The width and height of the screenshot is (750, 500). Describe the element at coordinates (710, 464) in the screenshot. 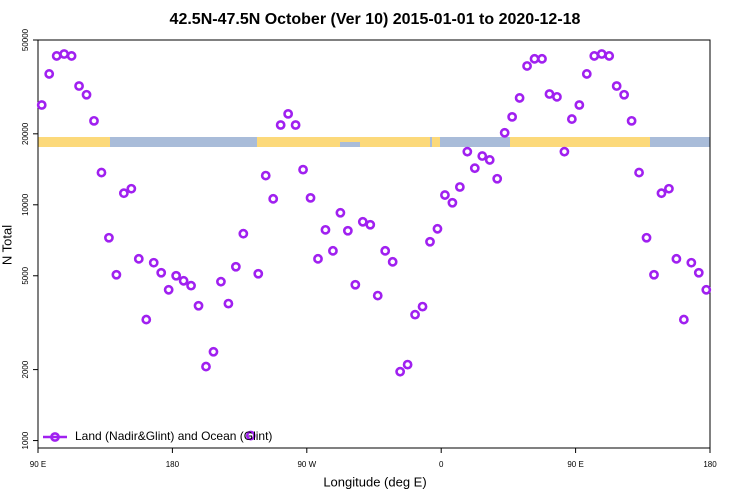

I see `x-tick-label: 180` at that location.